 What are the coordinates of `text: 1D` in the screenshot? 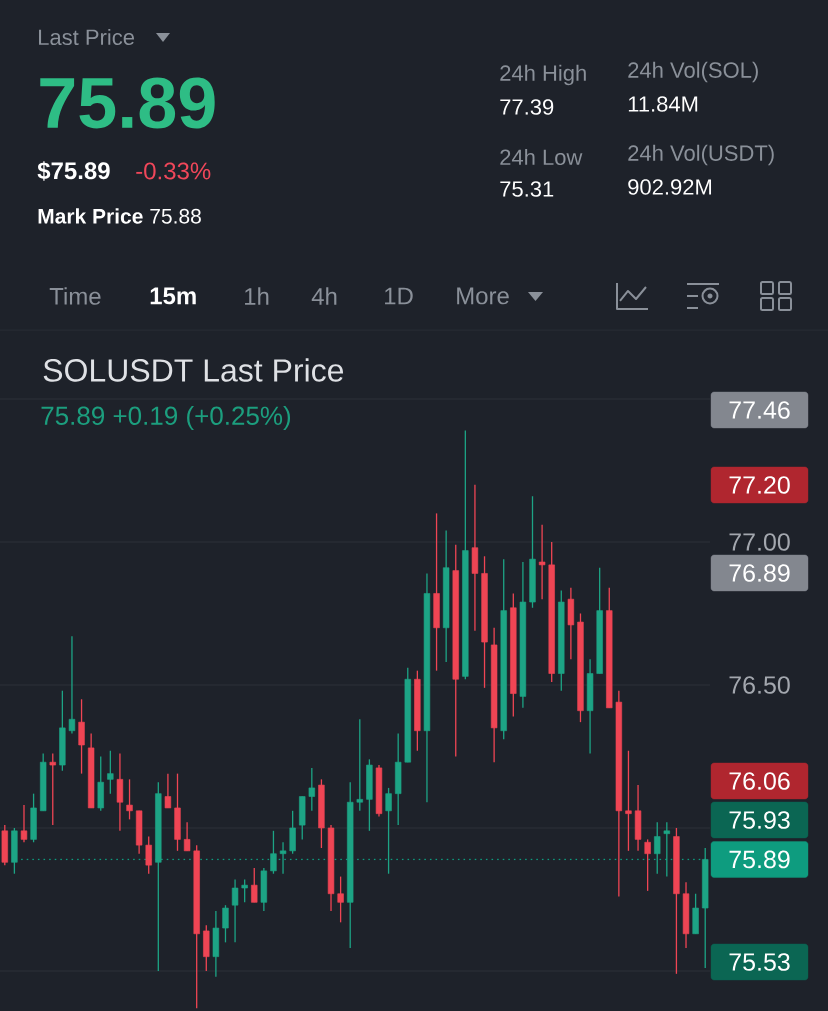 It's located at (399, 296).